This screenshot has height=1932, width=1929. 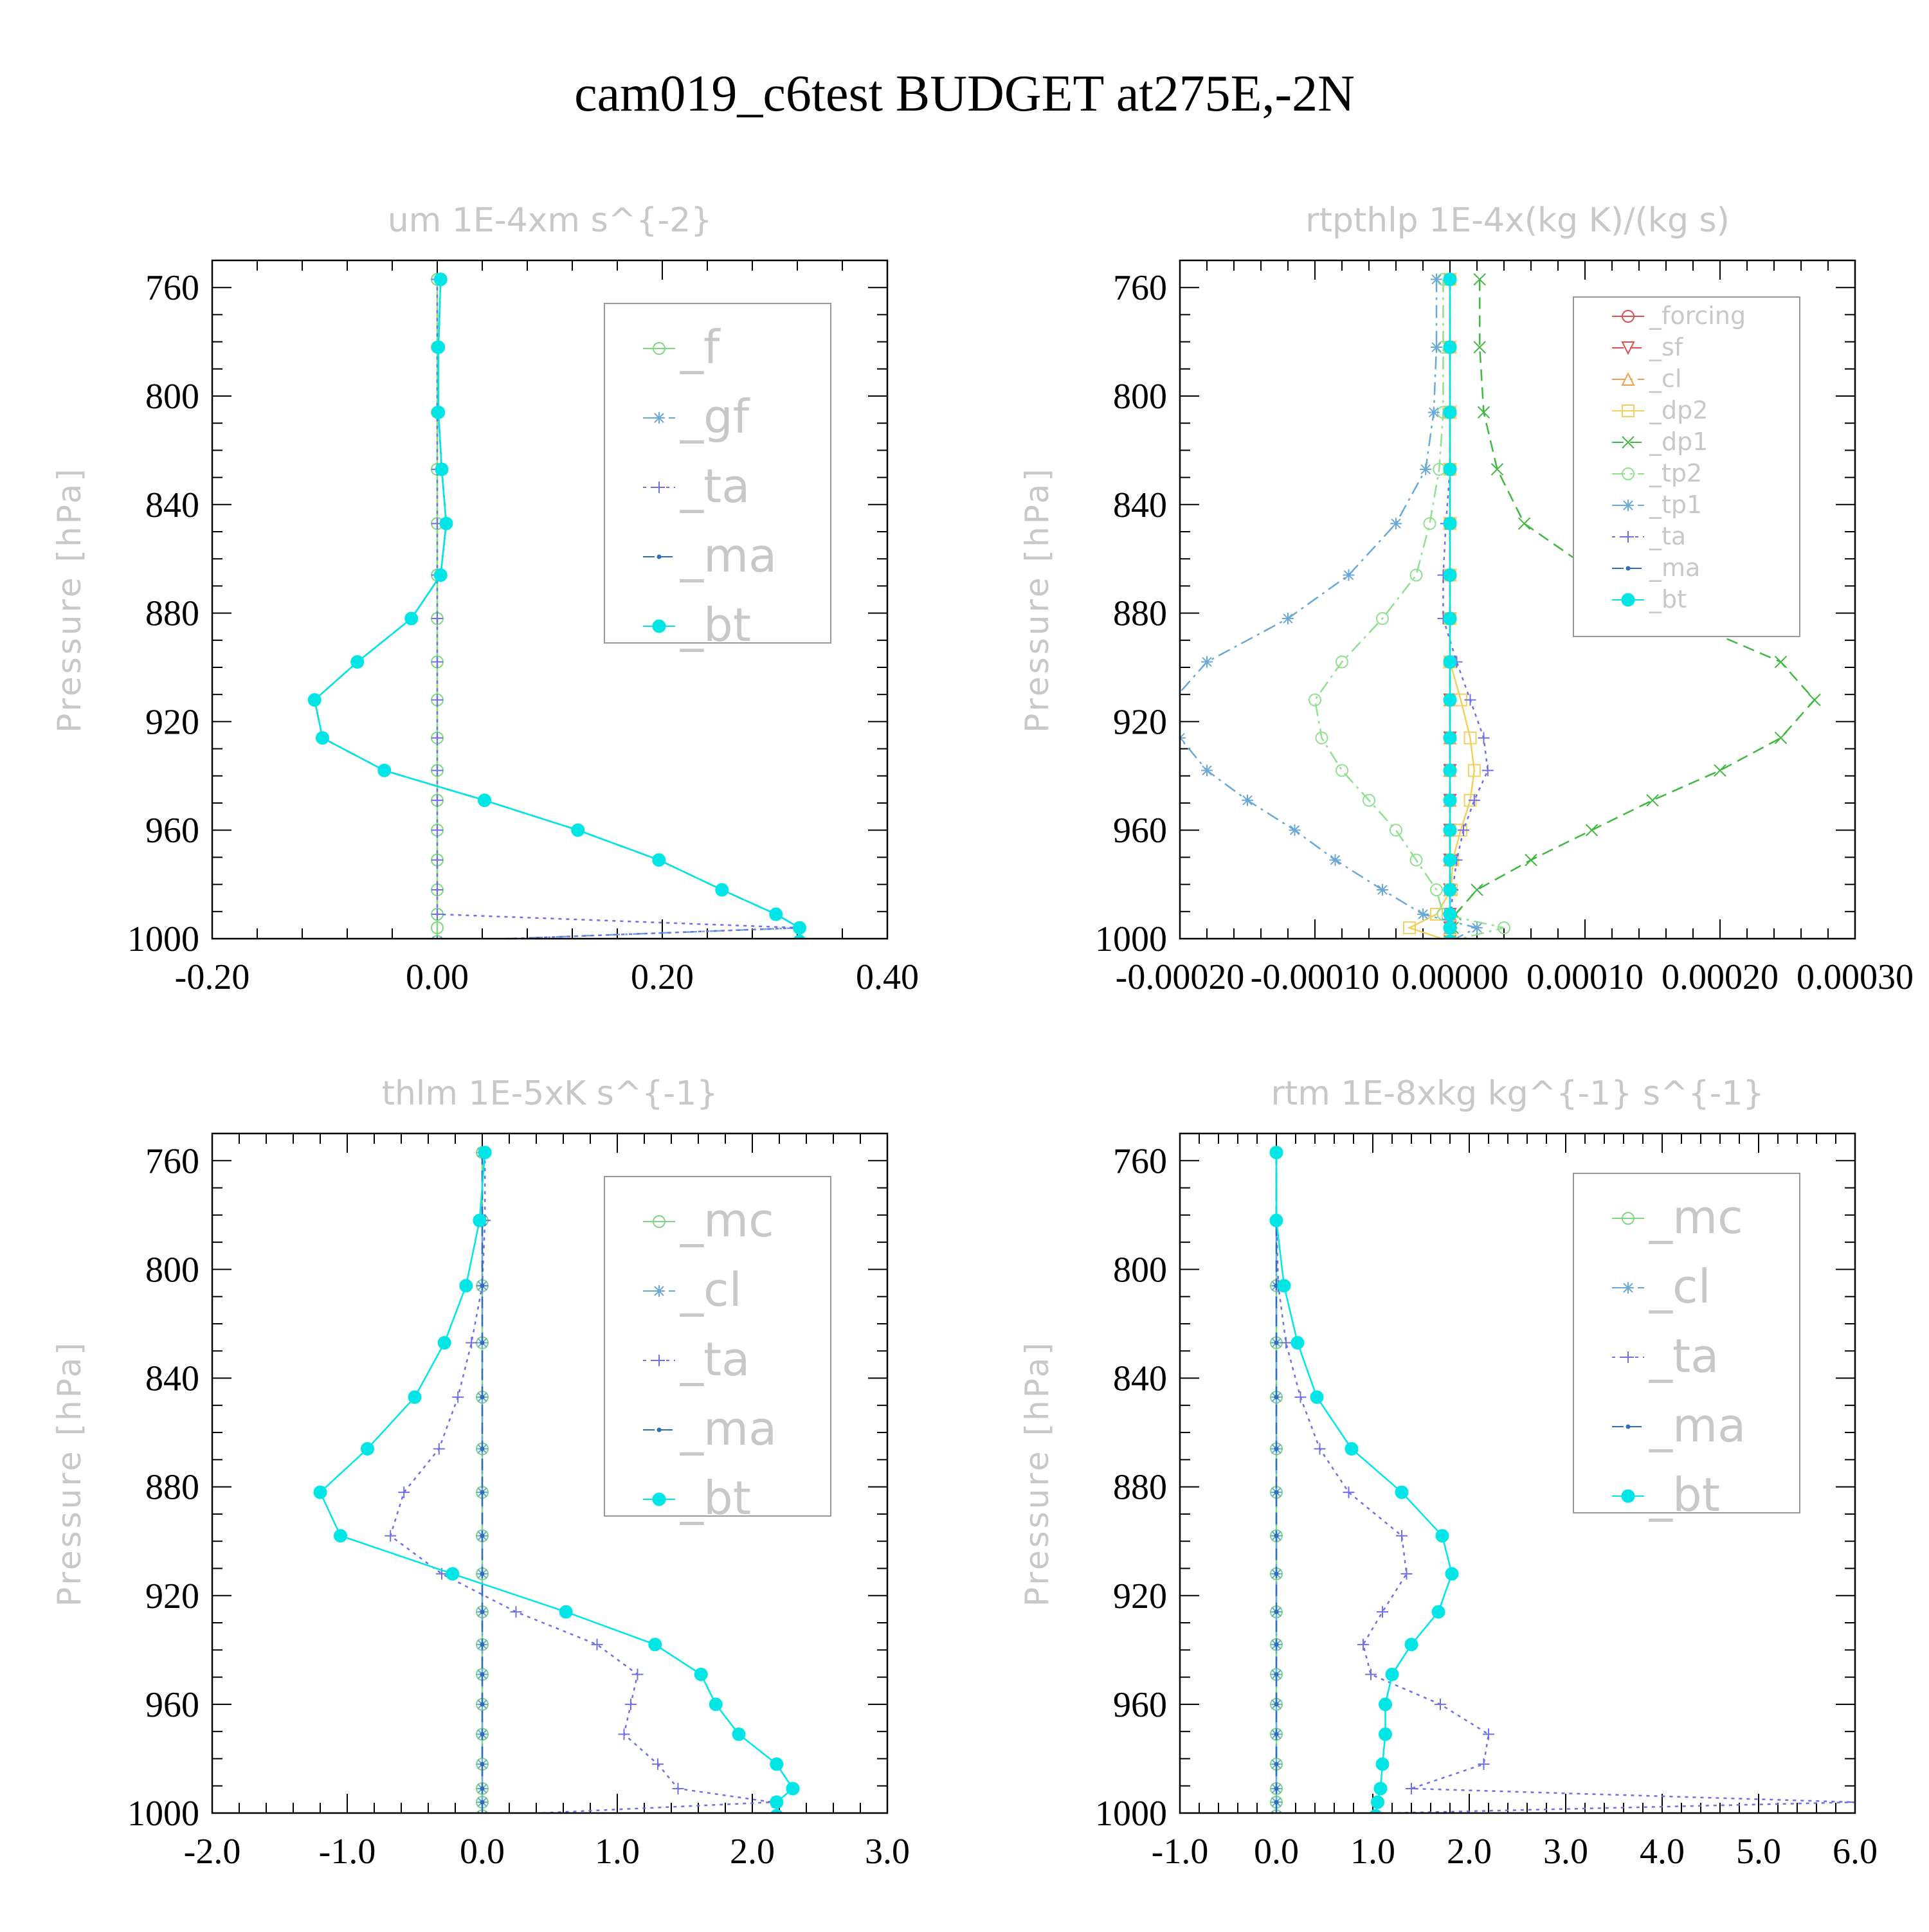 What do you see at coordinates (717, 1350) in the screenshot?
I see `legend: _mc _cl _ta _ma _bt` at bounding box center [717, 1350].